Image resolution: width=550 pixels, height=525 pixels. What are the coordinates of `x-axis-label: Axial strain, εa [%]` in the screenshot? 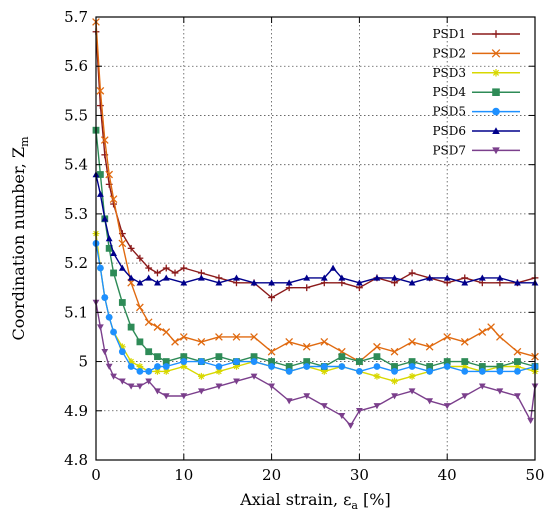 It's located at (315, 501).